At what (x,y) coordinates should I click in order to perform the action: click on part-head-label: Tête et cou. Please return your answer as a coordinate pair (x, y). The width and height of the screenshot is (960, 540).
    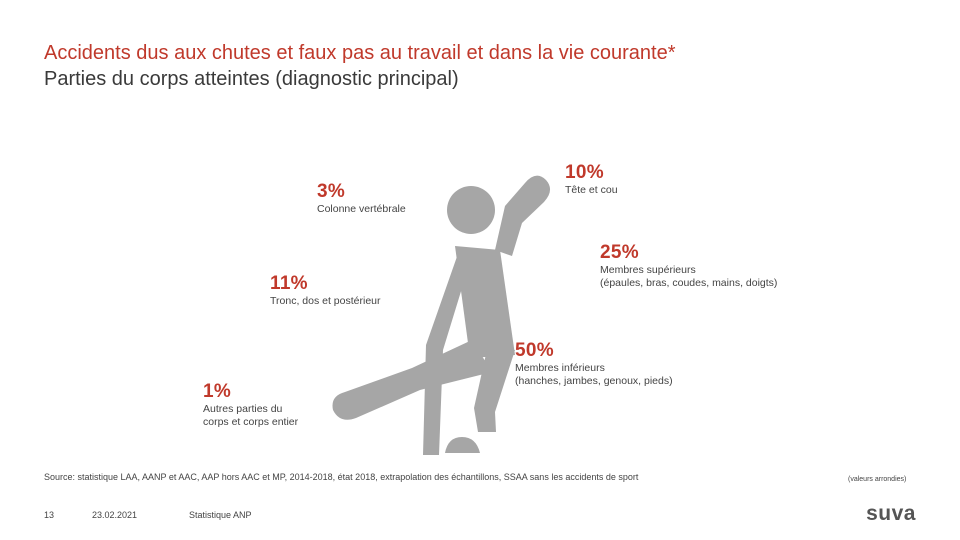
    Looking at the image, I should click on (591, 190).